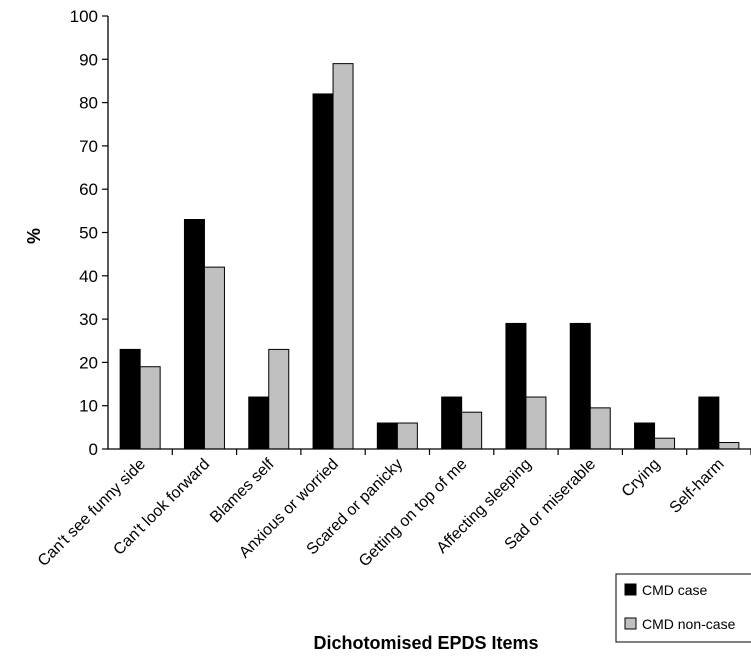  I want to click on legend-swatch-case, so click(630, 589).